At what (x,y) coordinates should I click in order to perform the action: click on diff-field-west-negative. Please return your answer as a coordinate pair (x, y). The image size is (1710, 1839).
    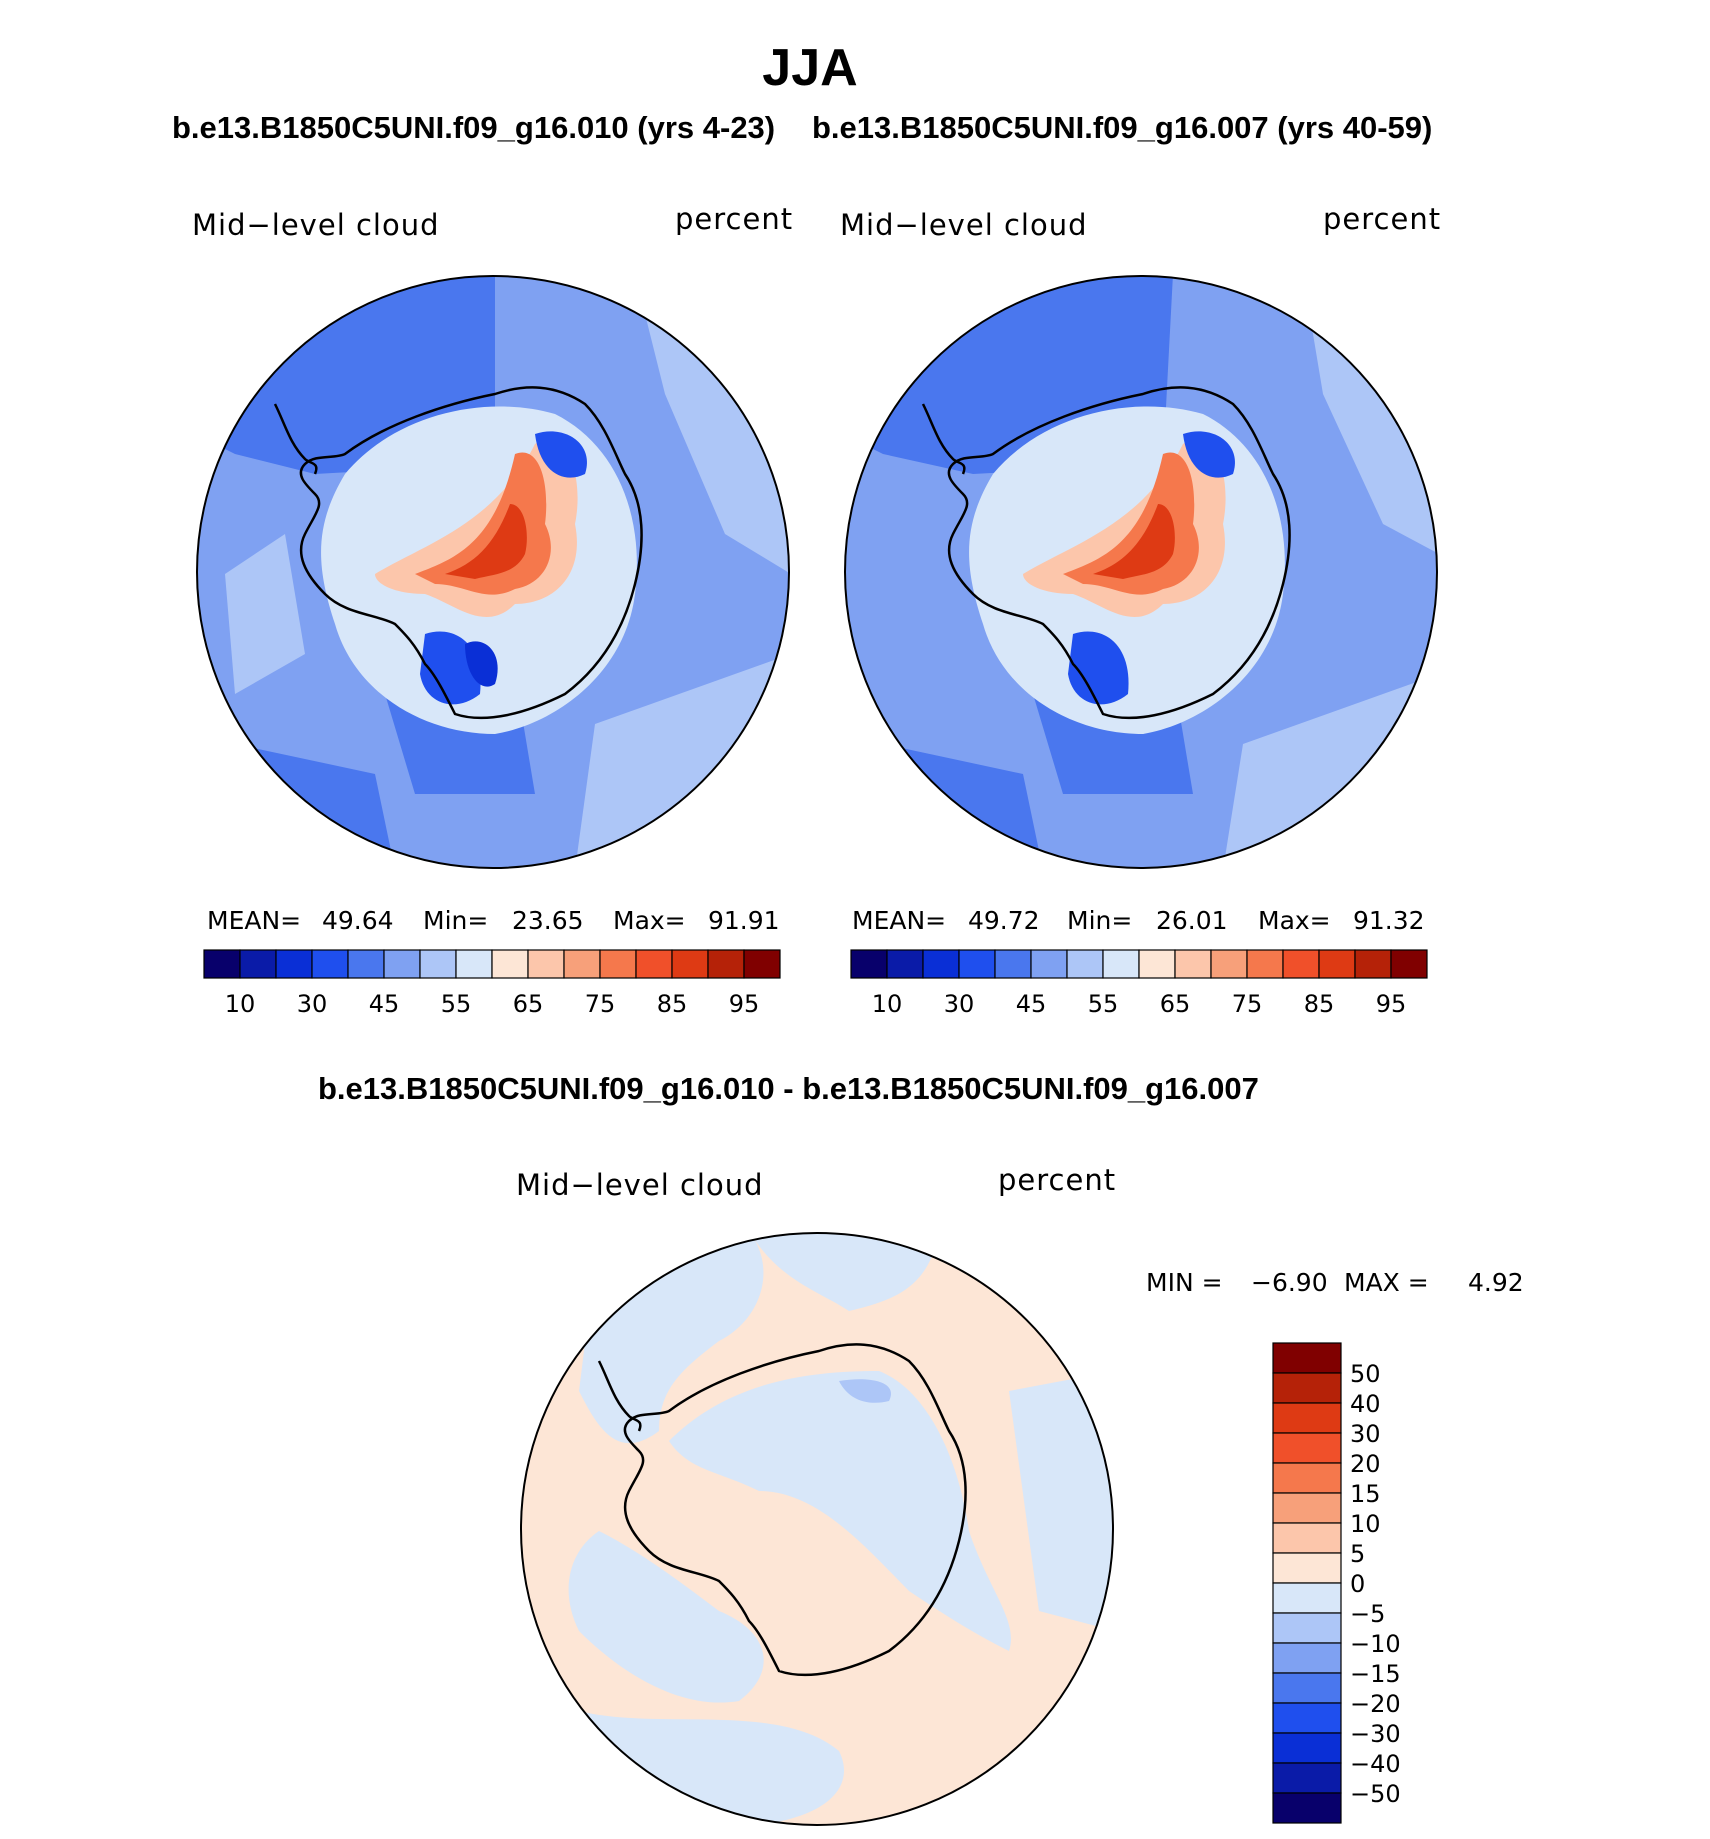
    Looking at the image, I should click on (666, 1617).